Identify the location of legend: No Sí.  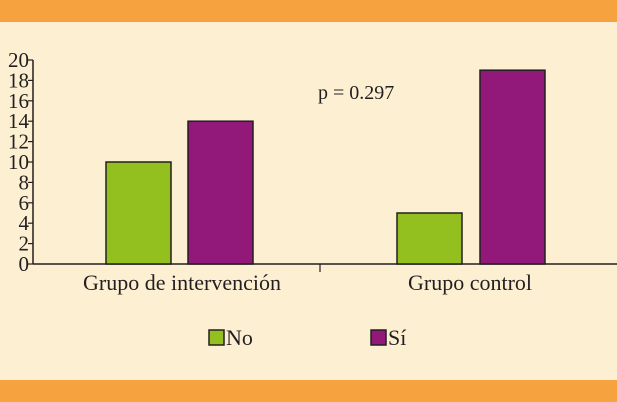
(307, 337).